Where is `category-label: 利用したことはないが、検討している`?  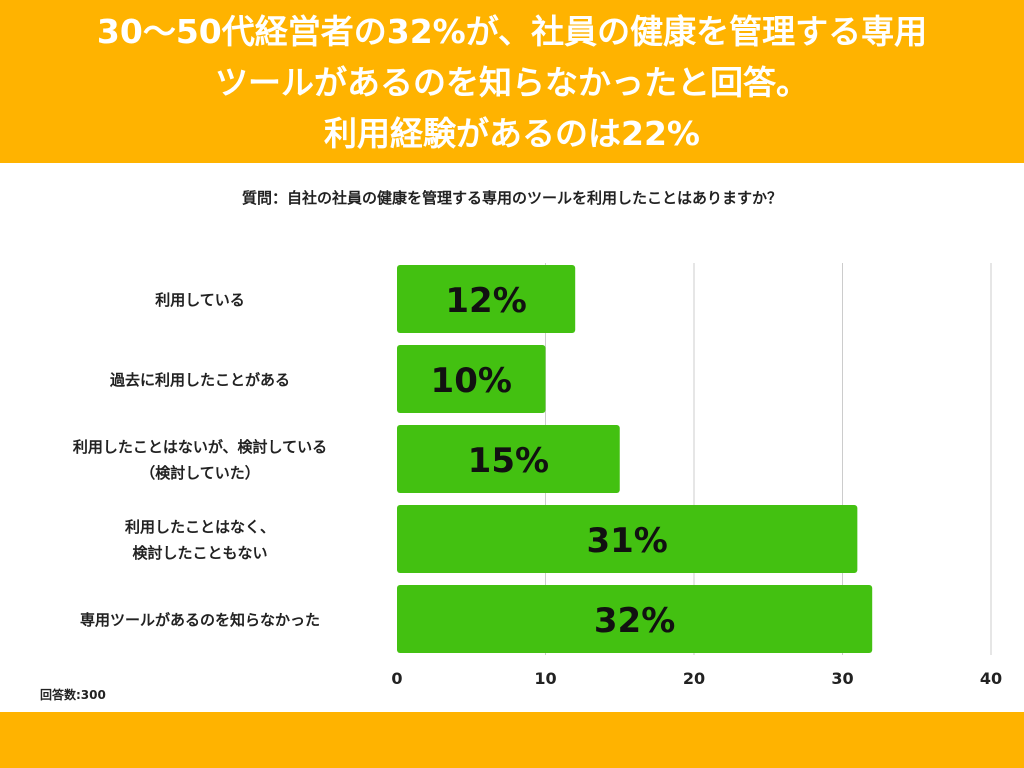 category-label: 利用したことはないが、検討している is located at coordinates (200, 447).